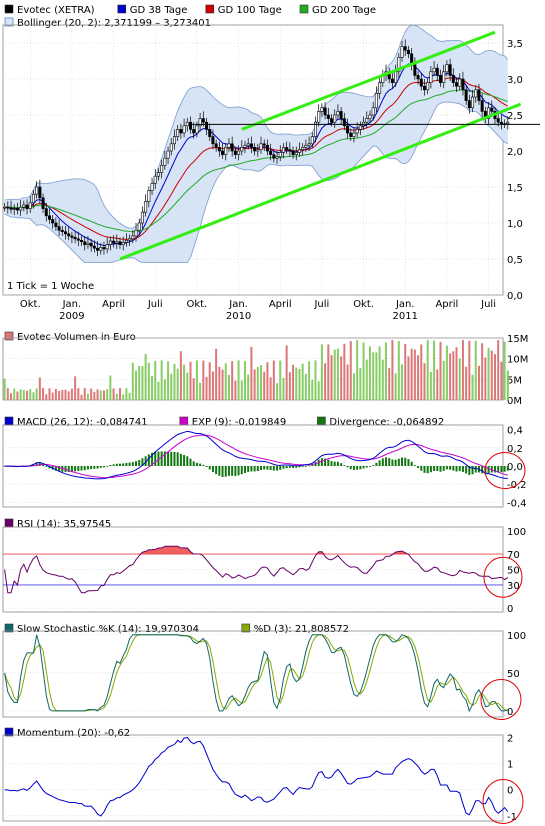 This screenshot has height=826, width=545. What do you see at coordinates (76, 337) in the screenshot?
I see `legend-label: Evotec Volumen in Euro` at bounding box center [76, 337].